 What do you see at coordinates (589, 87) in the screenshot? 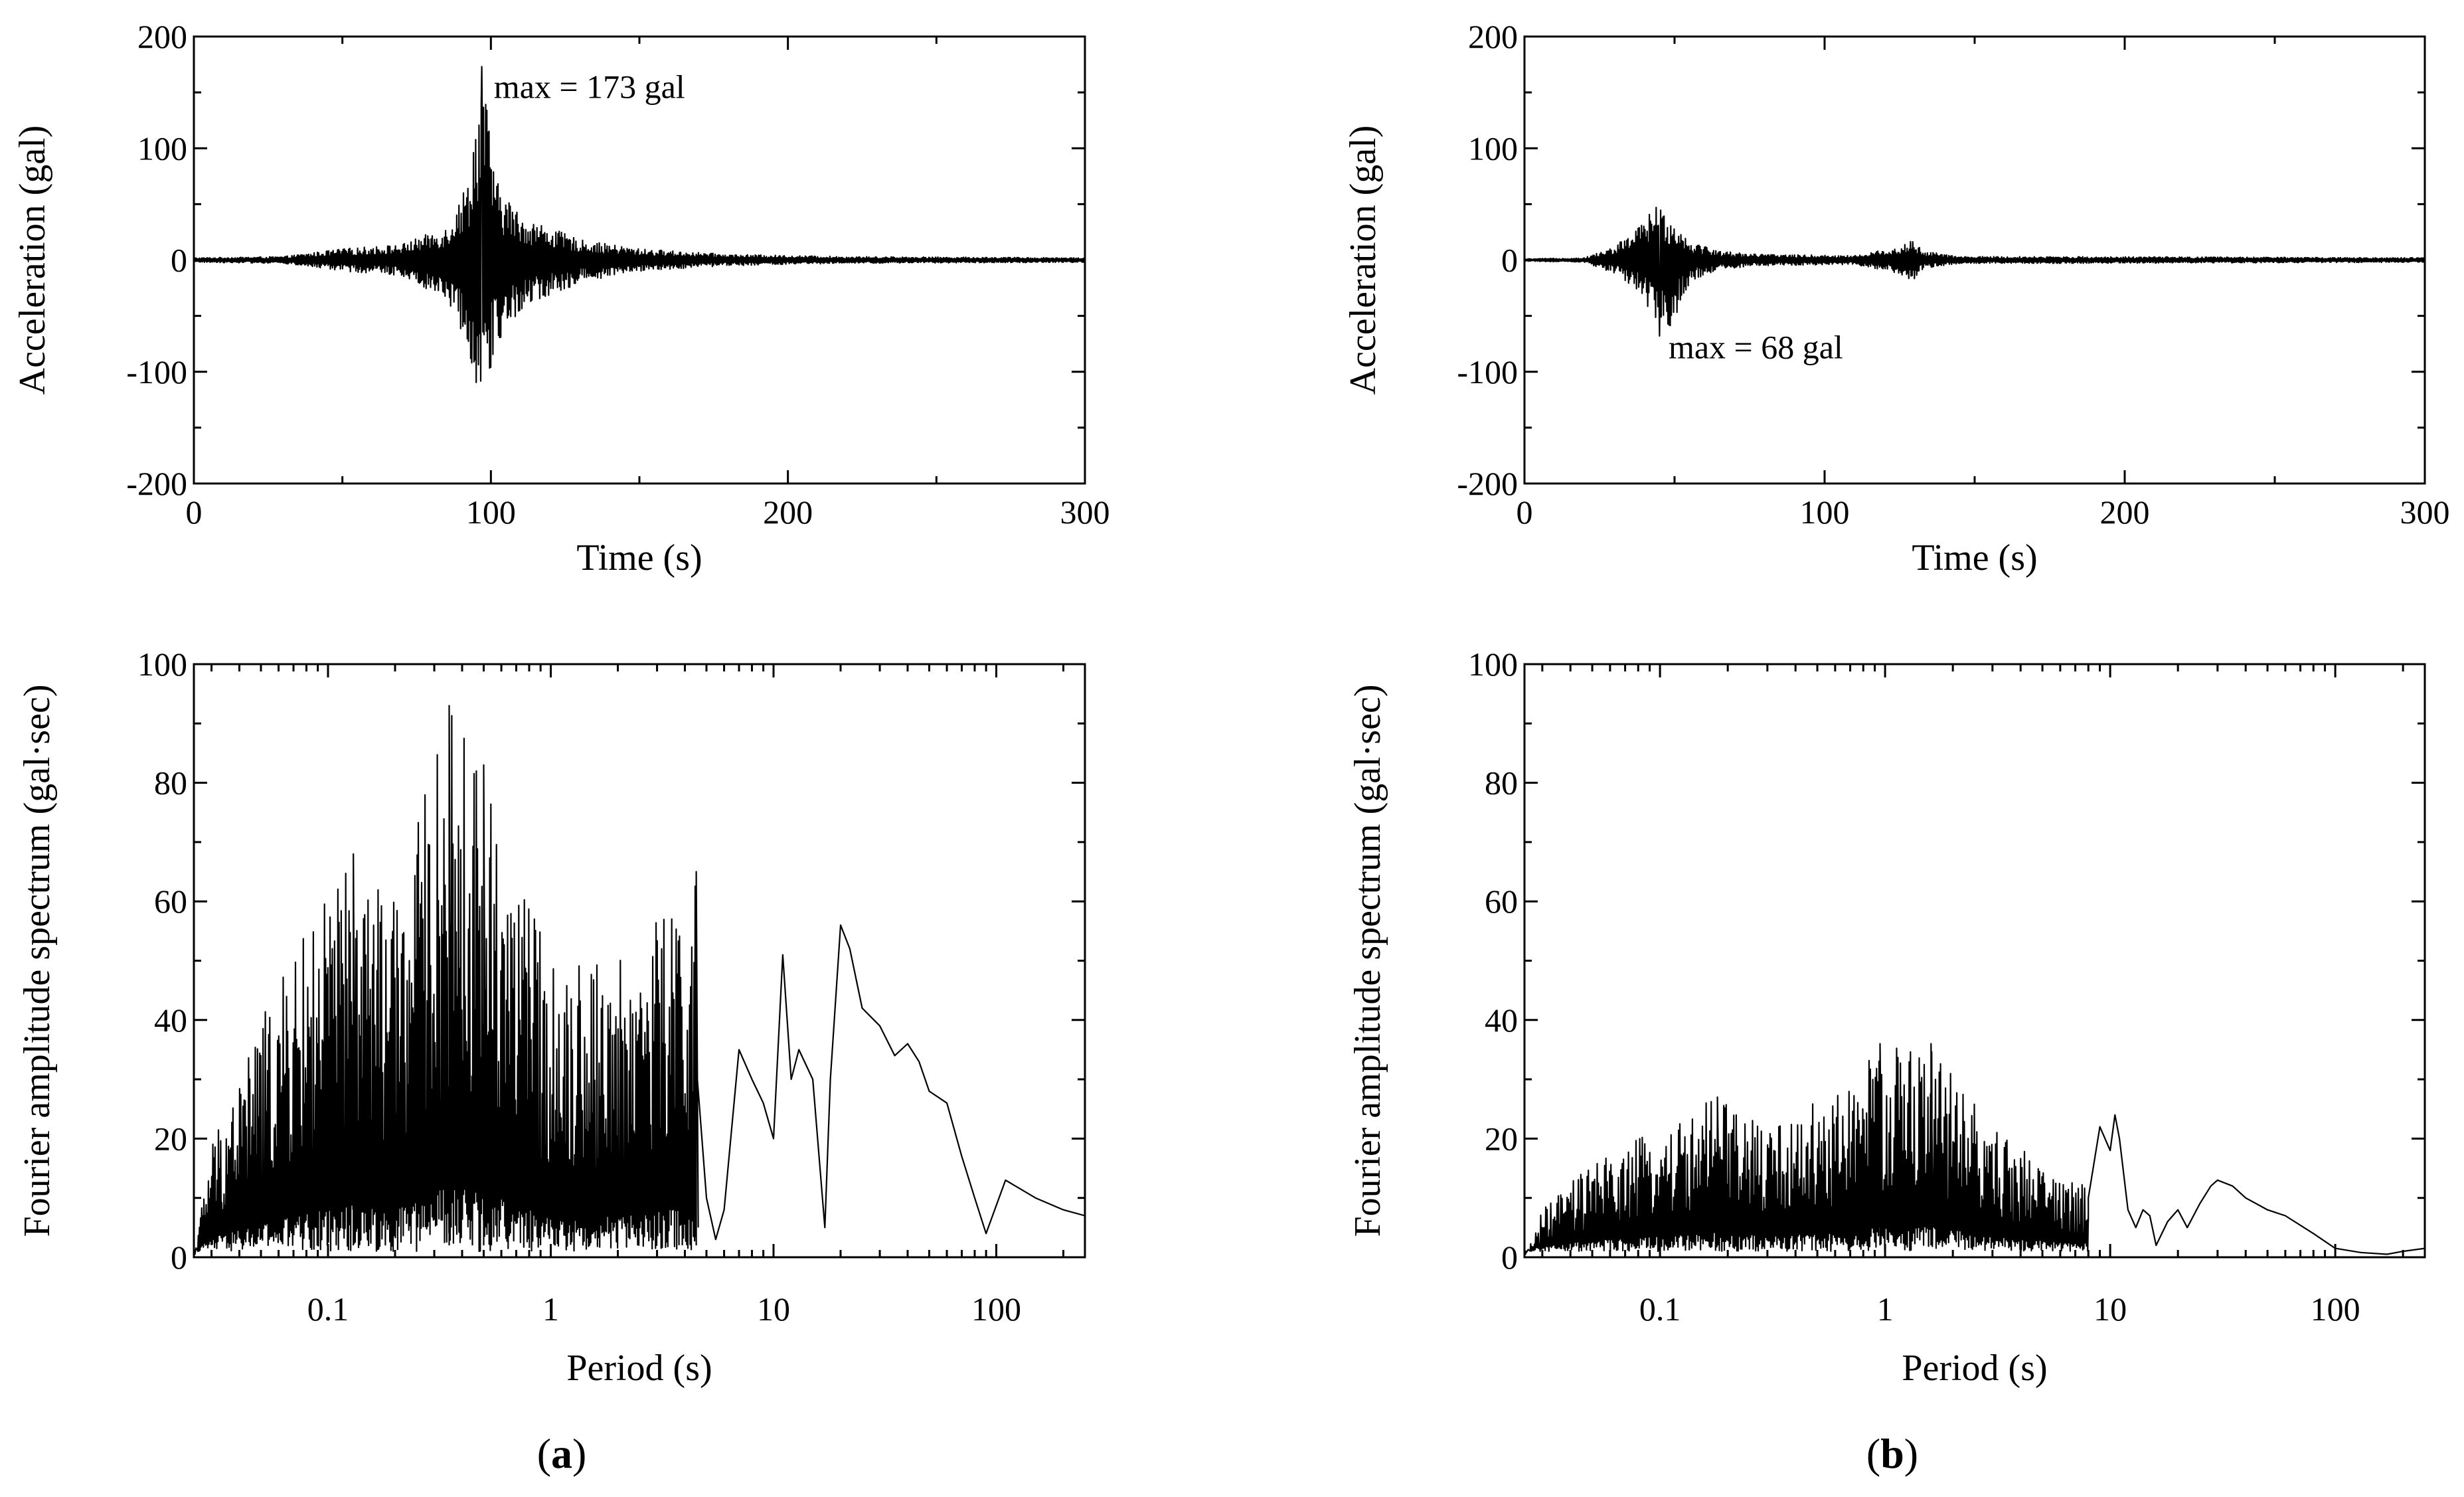
I see `max-annotation: max = 173 gal` at bounding box center [589, 87].